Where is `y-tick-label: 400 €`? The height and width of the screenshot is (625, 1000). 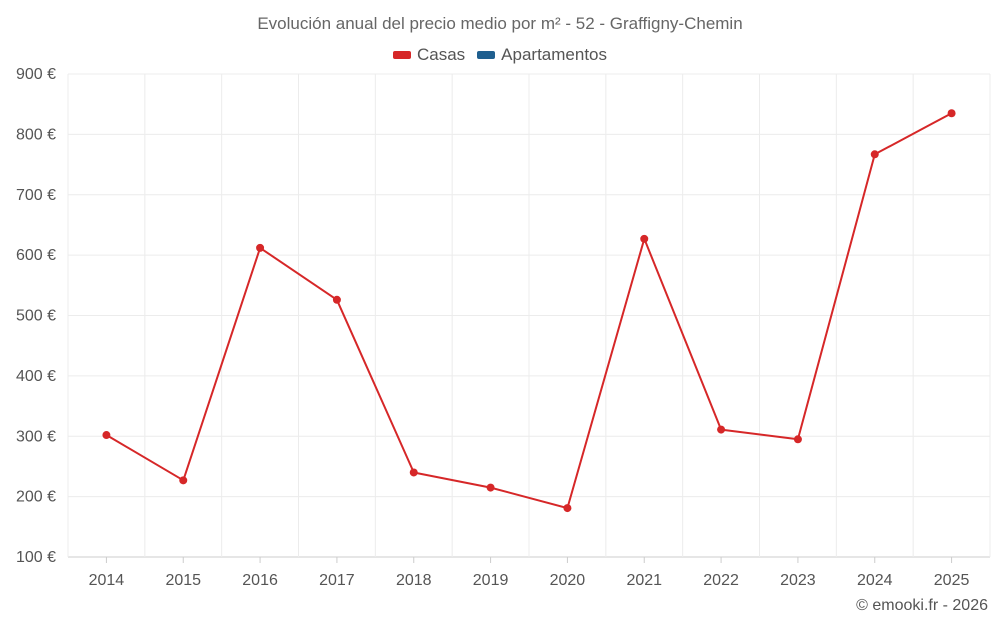
y-tick-label: 400 € is located at coordinates (36, 376).